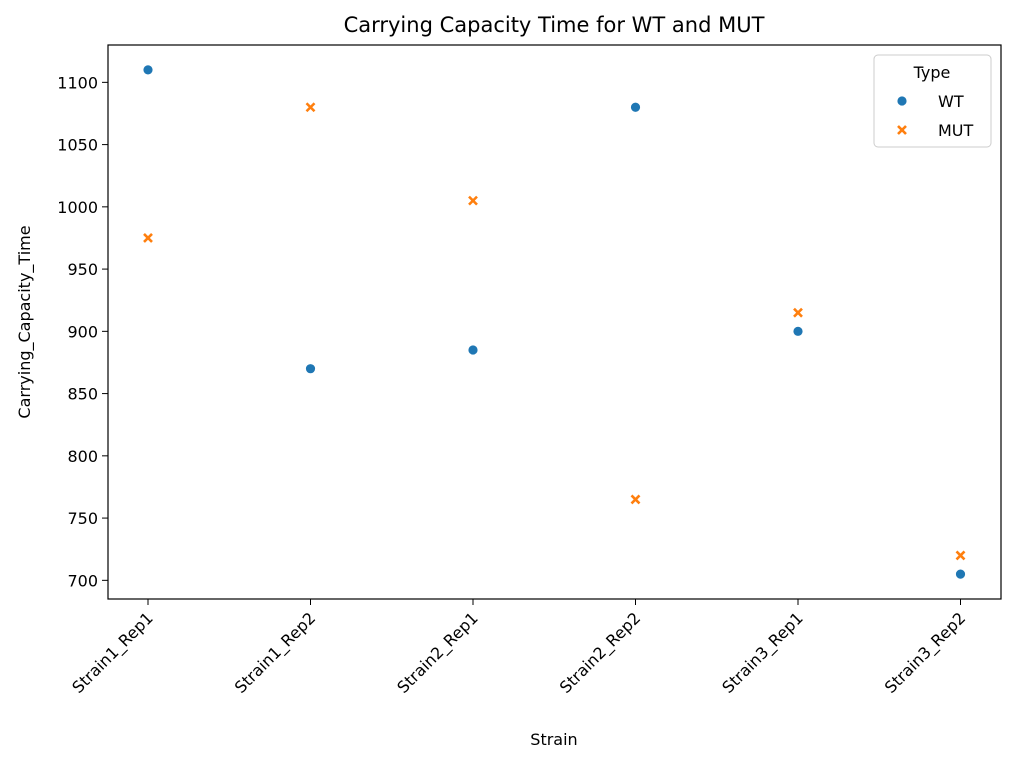 This screenshot has height=763, width=1028. What do you see at coordinates (902, 130) in the screenshot?
I see `legend-marker-mut` at bounding box center [902, 130].